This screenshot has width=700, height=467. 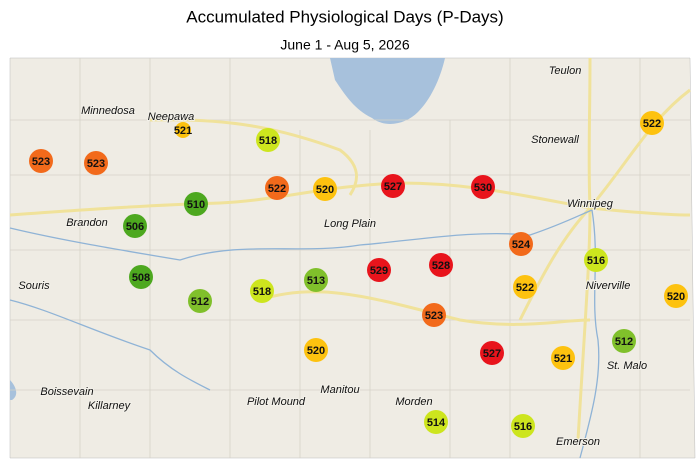 What do you see at coordinates (110, 406) in the screenshot?
I see `place-label: Killarney` at bounding box center [110, 406].